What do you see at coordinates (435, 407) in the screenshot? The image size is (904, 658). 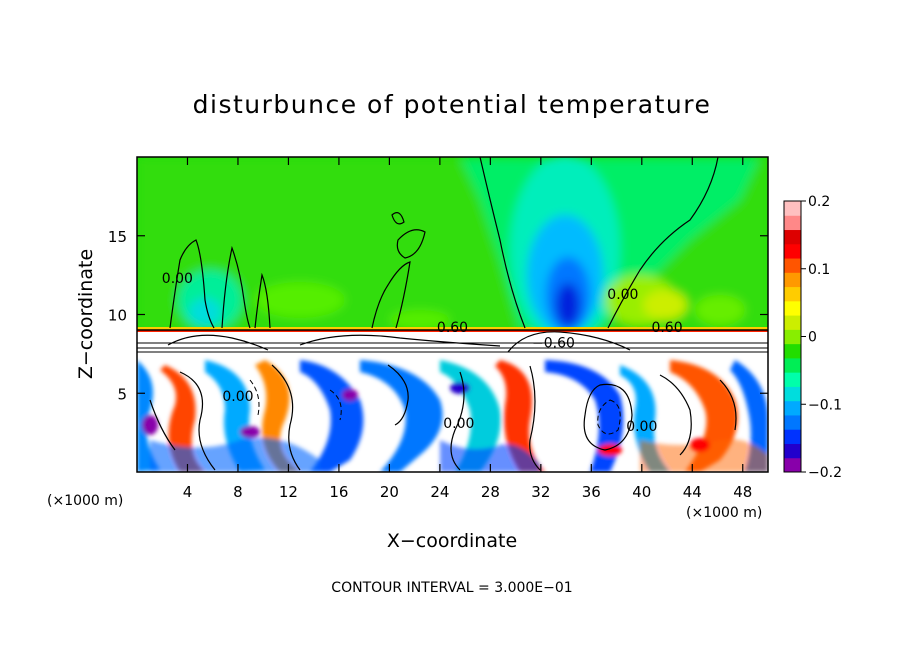 I see `dashed-contours` at bounding box center [435, 407].